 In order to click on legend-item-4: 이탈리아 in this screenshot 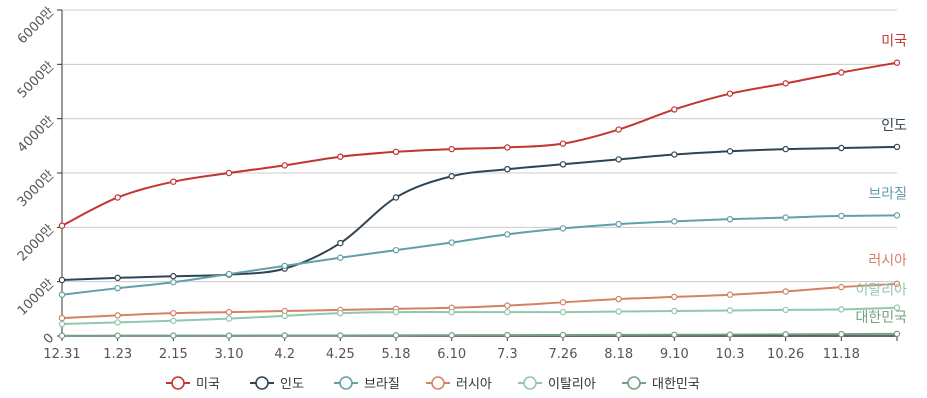, I will do `click(557, 384)`.